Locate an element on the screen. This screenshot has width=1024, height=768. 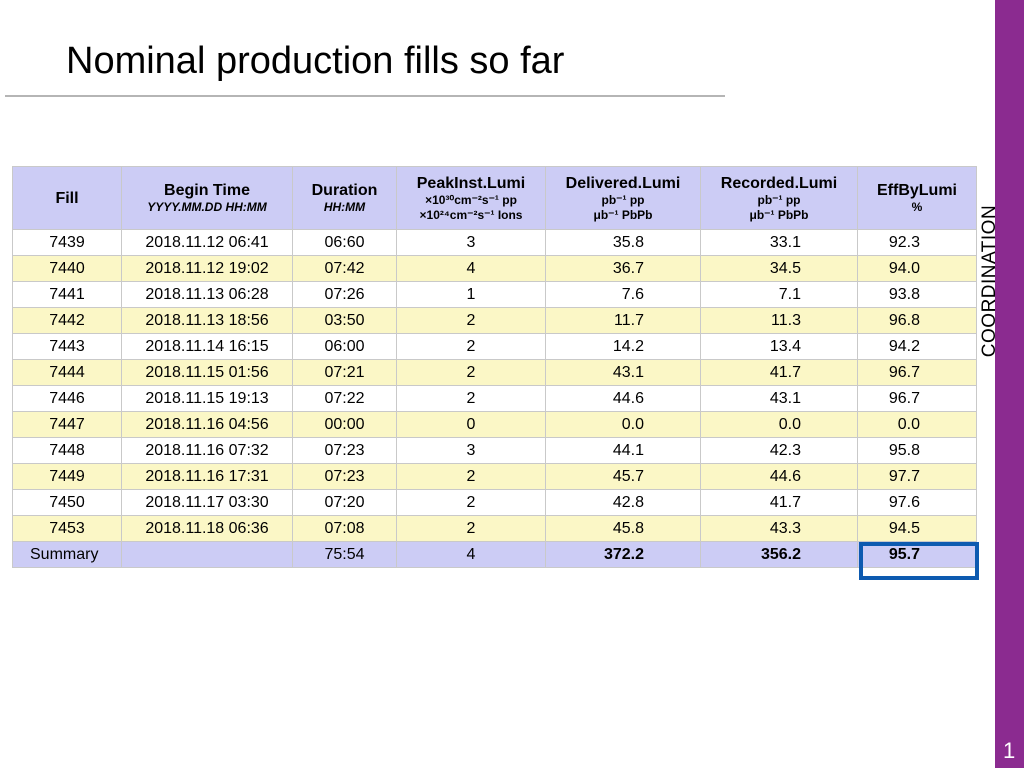
cell-fill: 7440 is located at coordinates (67, 268).